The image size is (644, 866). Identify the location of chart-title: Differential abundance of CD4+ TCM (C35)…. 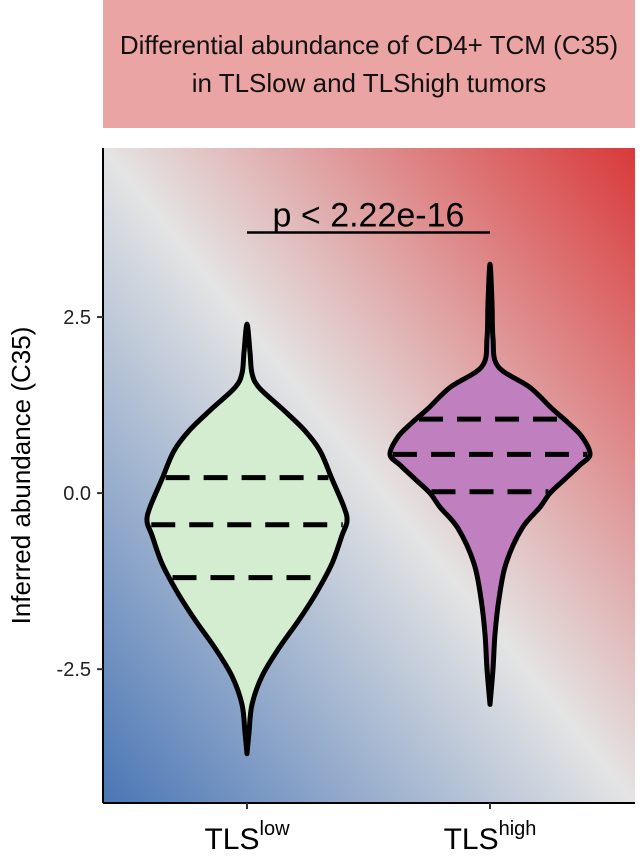
(369, 64).